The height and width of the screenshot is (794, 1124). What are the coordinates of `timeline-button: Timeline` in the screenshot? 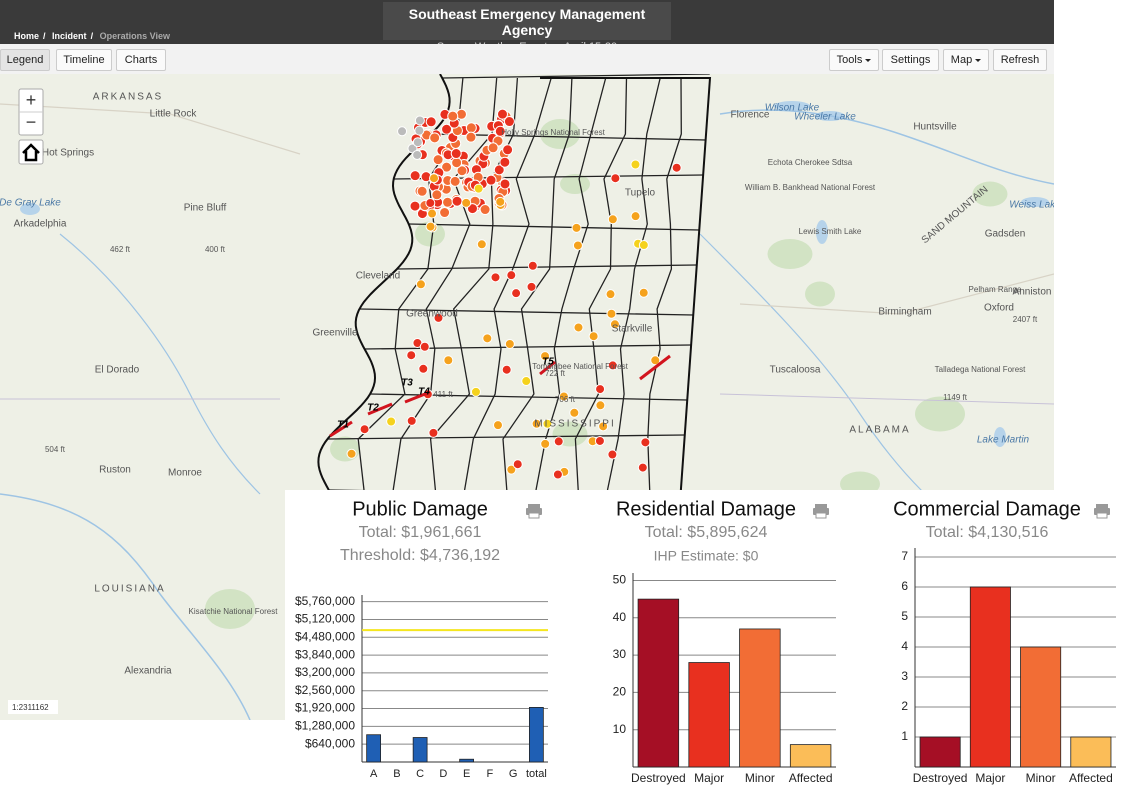 It's located at (84, 60).